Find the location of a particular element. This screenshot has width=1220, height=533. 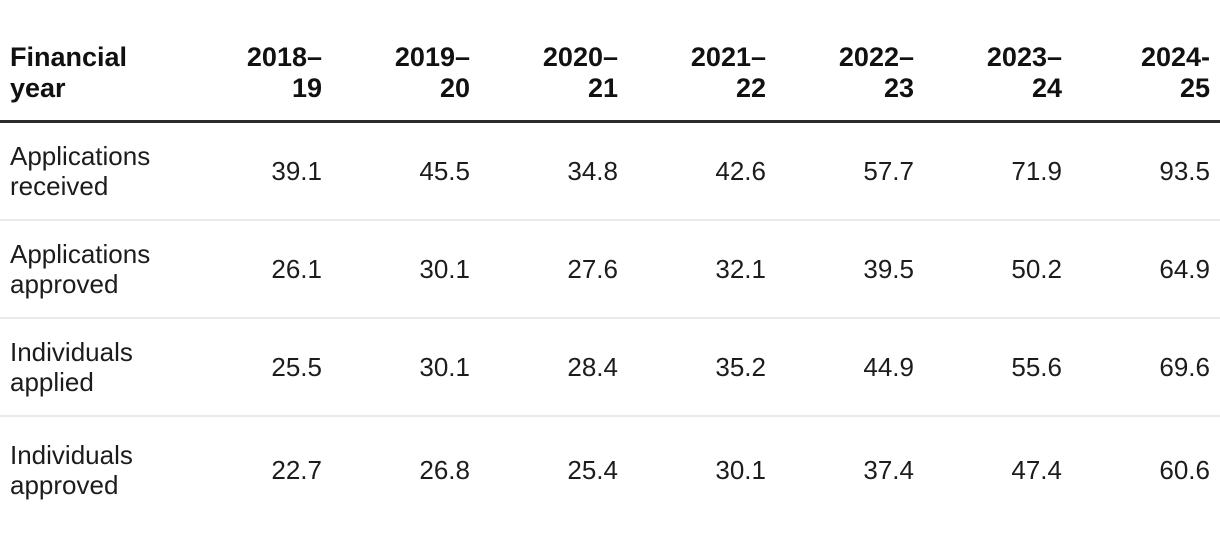

value-cell: 42.6 is located at coordinates (740, 171).